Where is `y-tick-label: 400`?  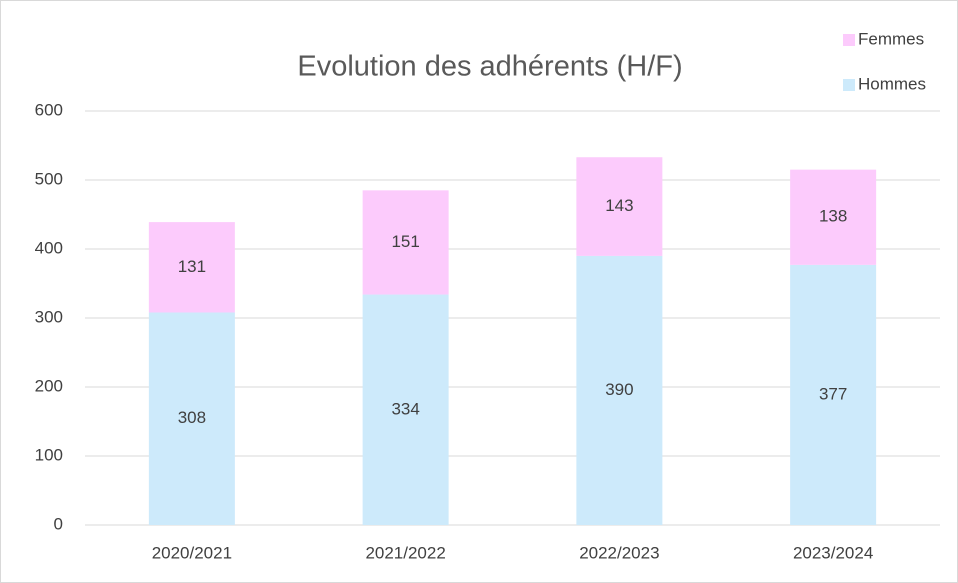 y-tick-label: 400 is located at coordinates (49, 247).